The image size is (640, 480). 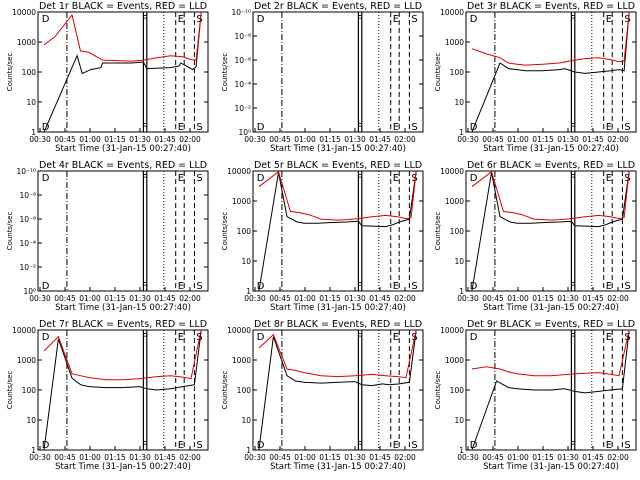 I want to click on p5-series-red, so click(x=337, y=195).